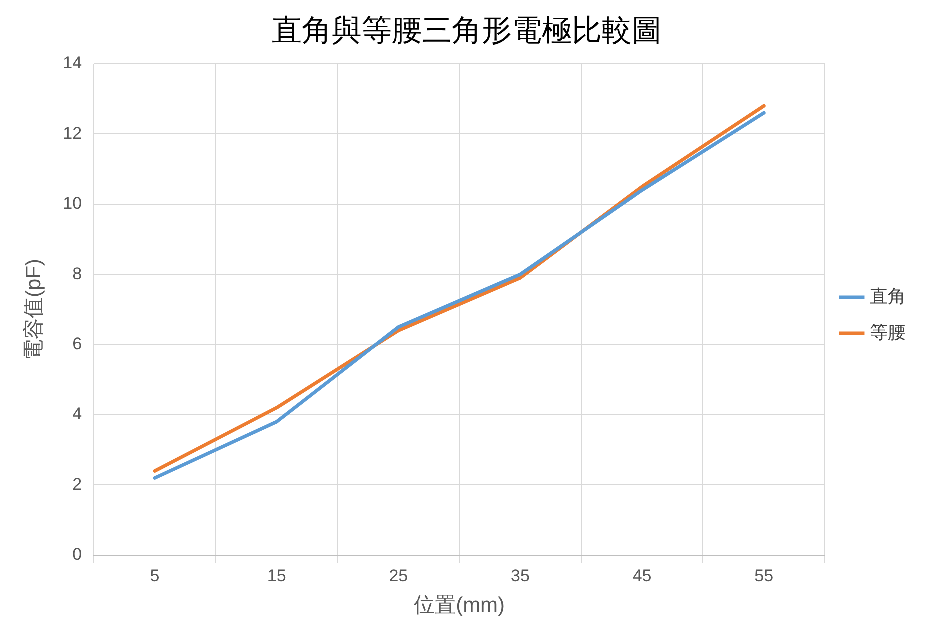  What do you see at coordinates (77, 274) in the screenshot?
I see `y-tick-label: 8` at bounding box center [77, 274].